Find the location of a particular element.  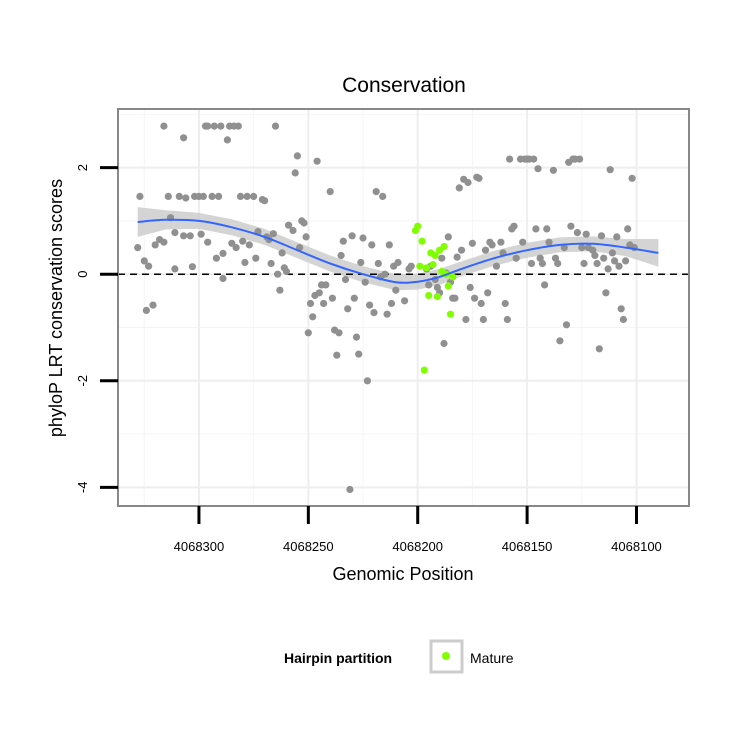

y-tick-label: -4 is located at coordinates (82, 488).